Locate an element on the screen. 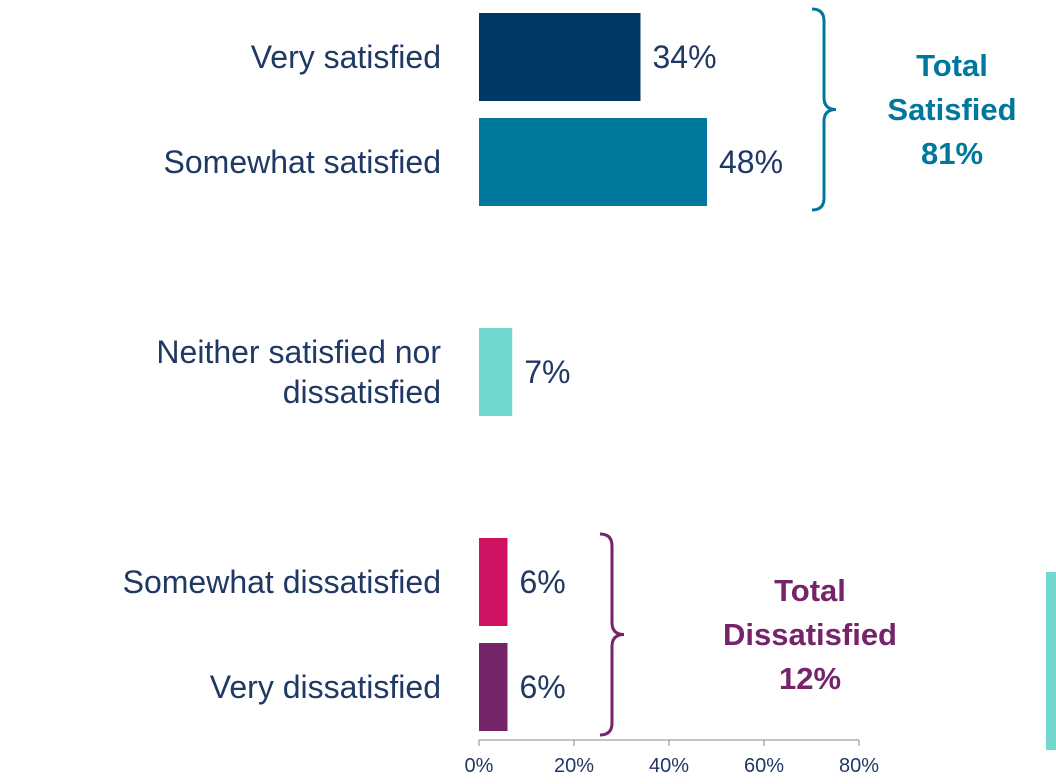  value-label-4: 6% is located at coordinates (543, 687).